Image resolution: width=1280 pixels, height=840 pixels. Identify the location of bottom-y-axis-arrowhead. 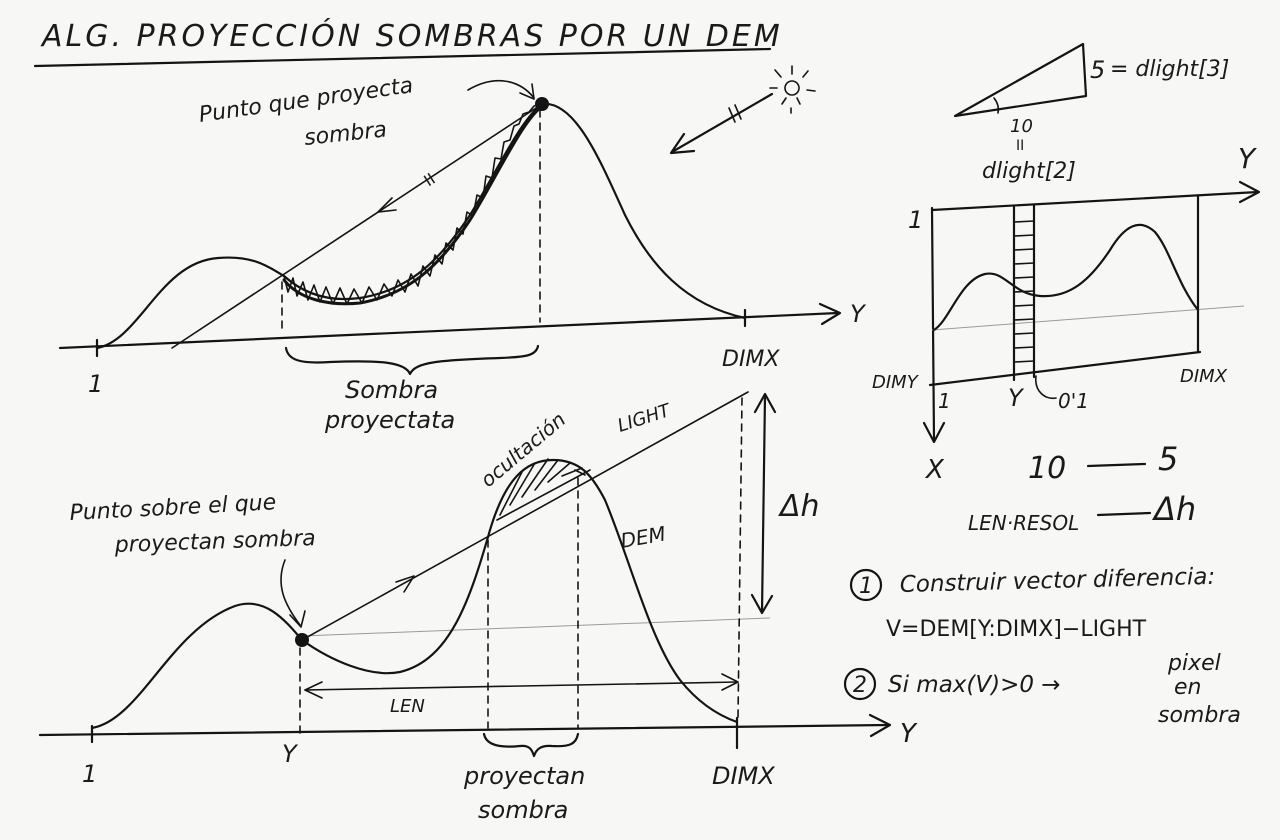
(880, 725).